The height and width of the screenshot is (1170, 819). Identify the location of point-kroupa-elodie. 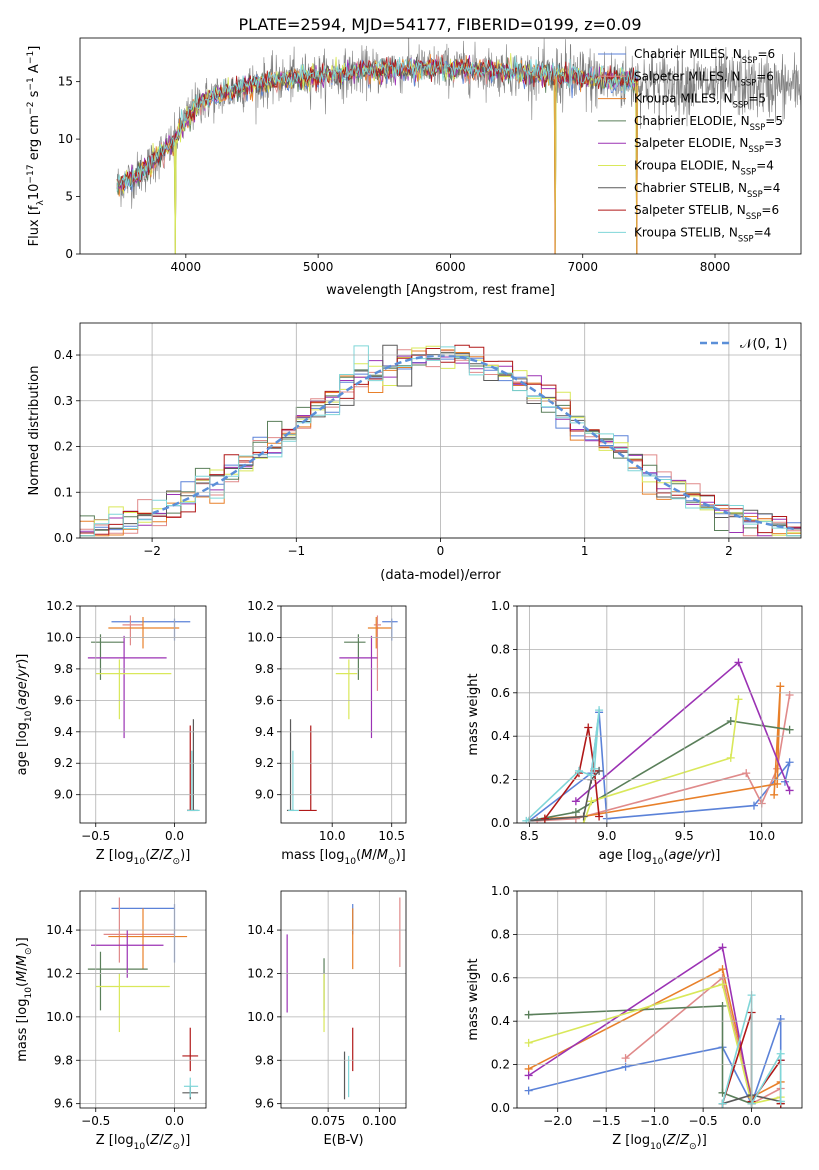
(133, 689).